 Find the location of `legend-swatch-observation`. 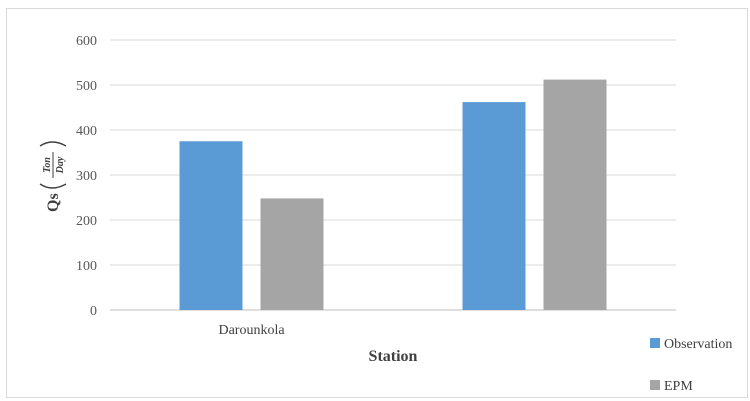

legend-swatch-observation is located at coordinates (655, 343).